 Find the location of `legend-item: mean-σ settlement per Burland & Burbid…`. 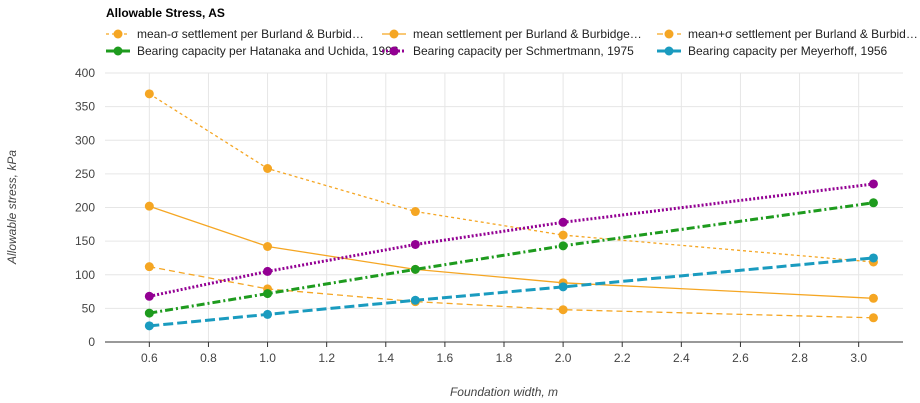

legend-item: mean-σ settlement per Burland & Burbid… is located at coordinates (235, 34).